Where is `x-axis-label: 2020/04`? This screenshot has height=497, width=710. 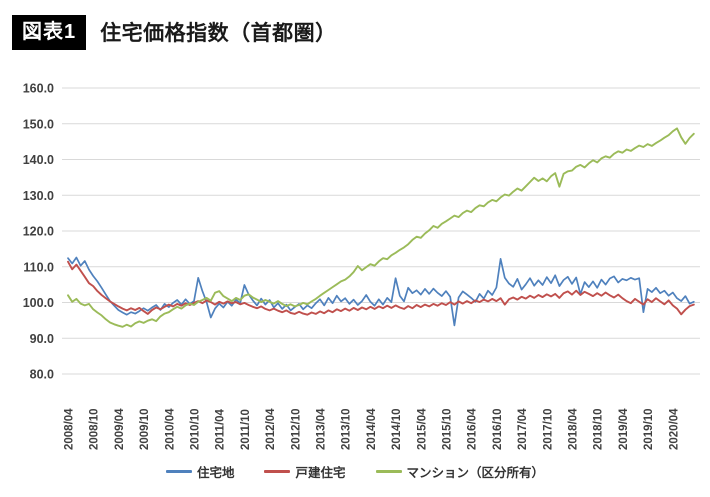
x-axis-label: 2020/04 is located at coordinates (674, 429).